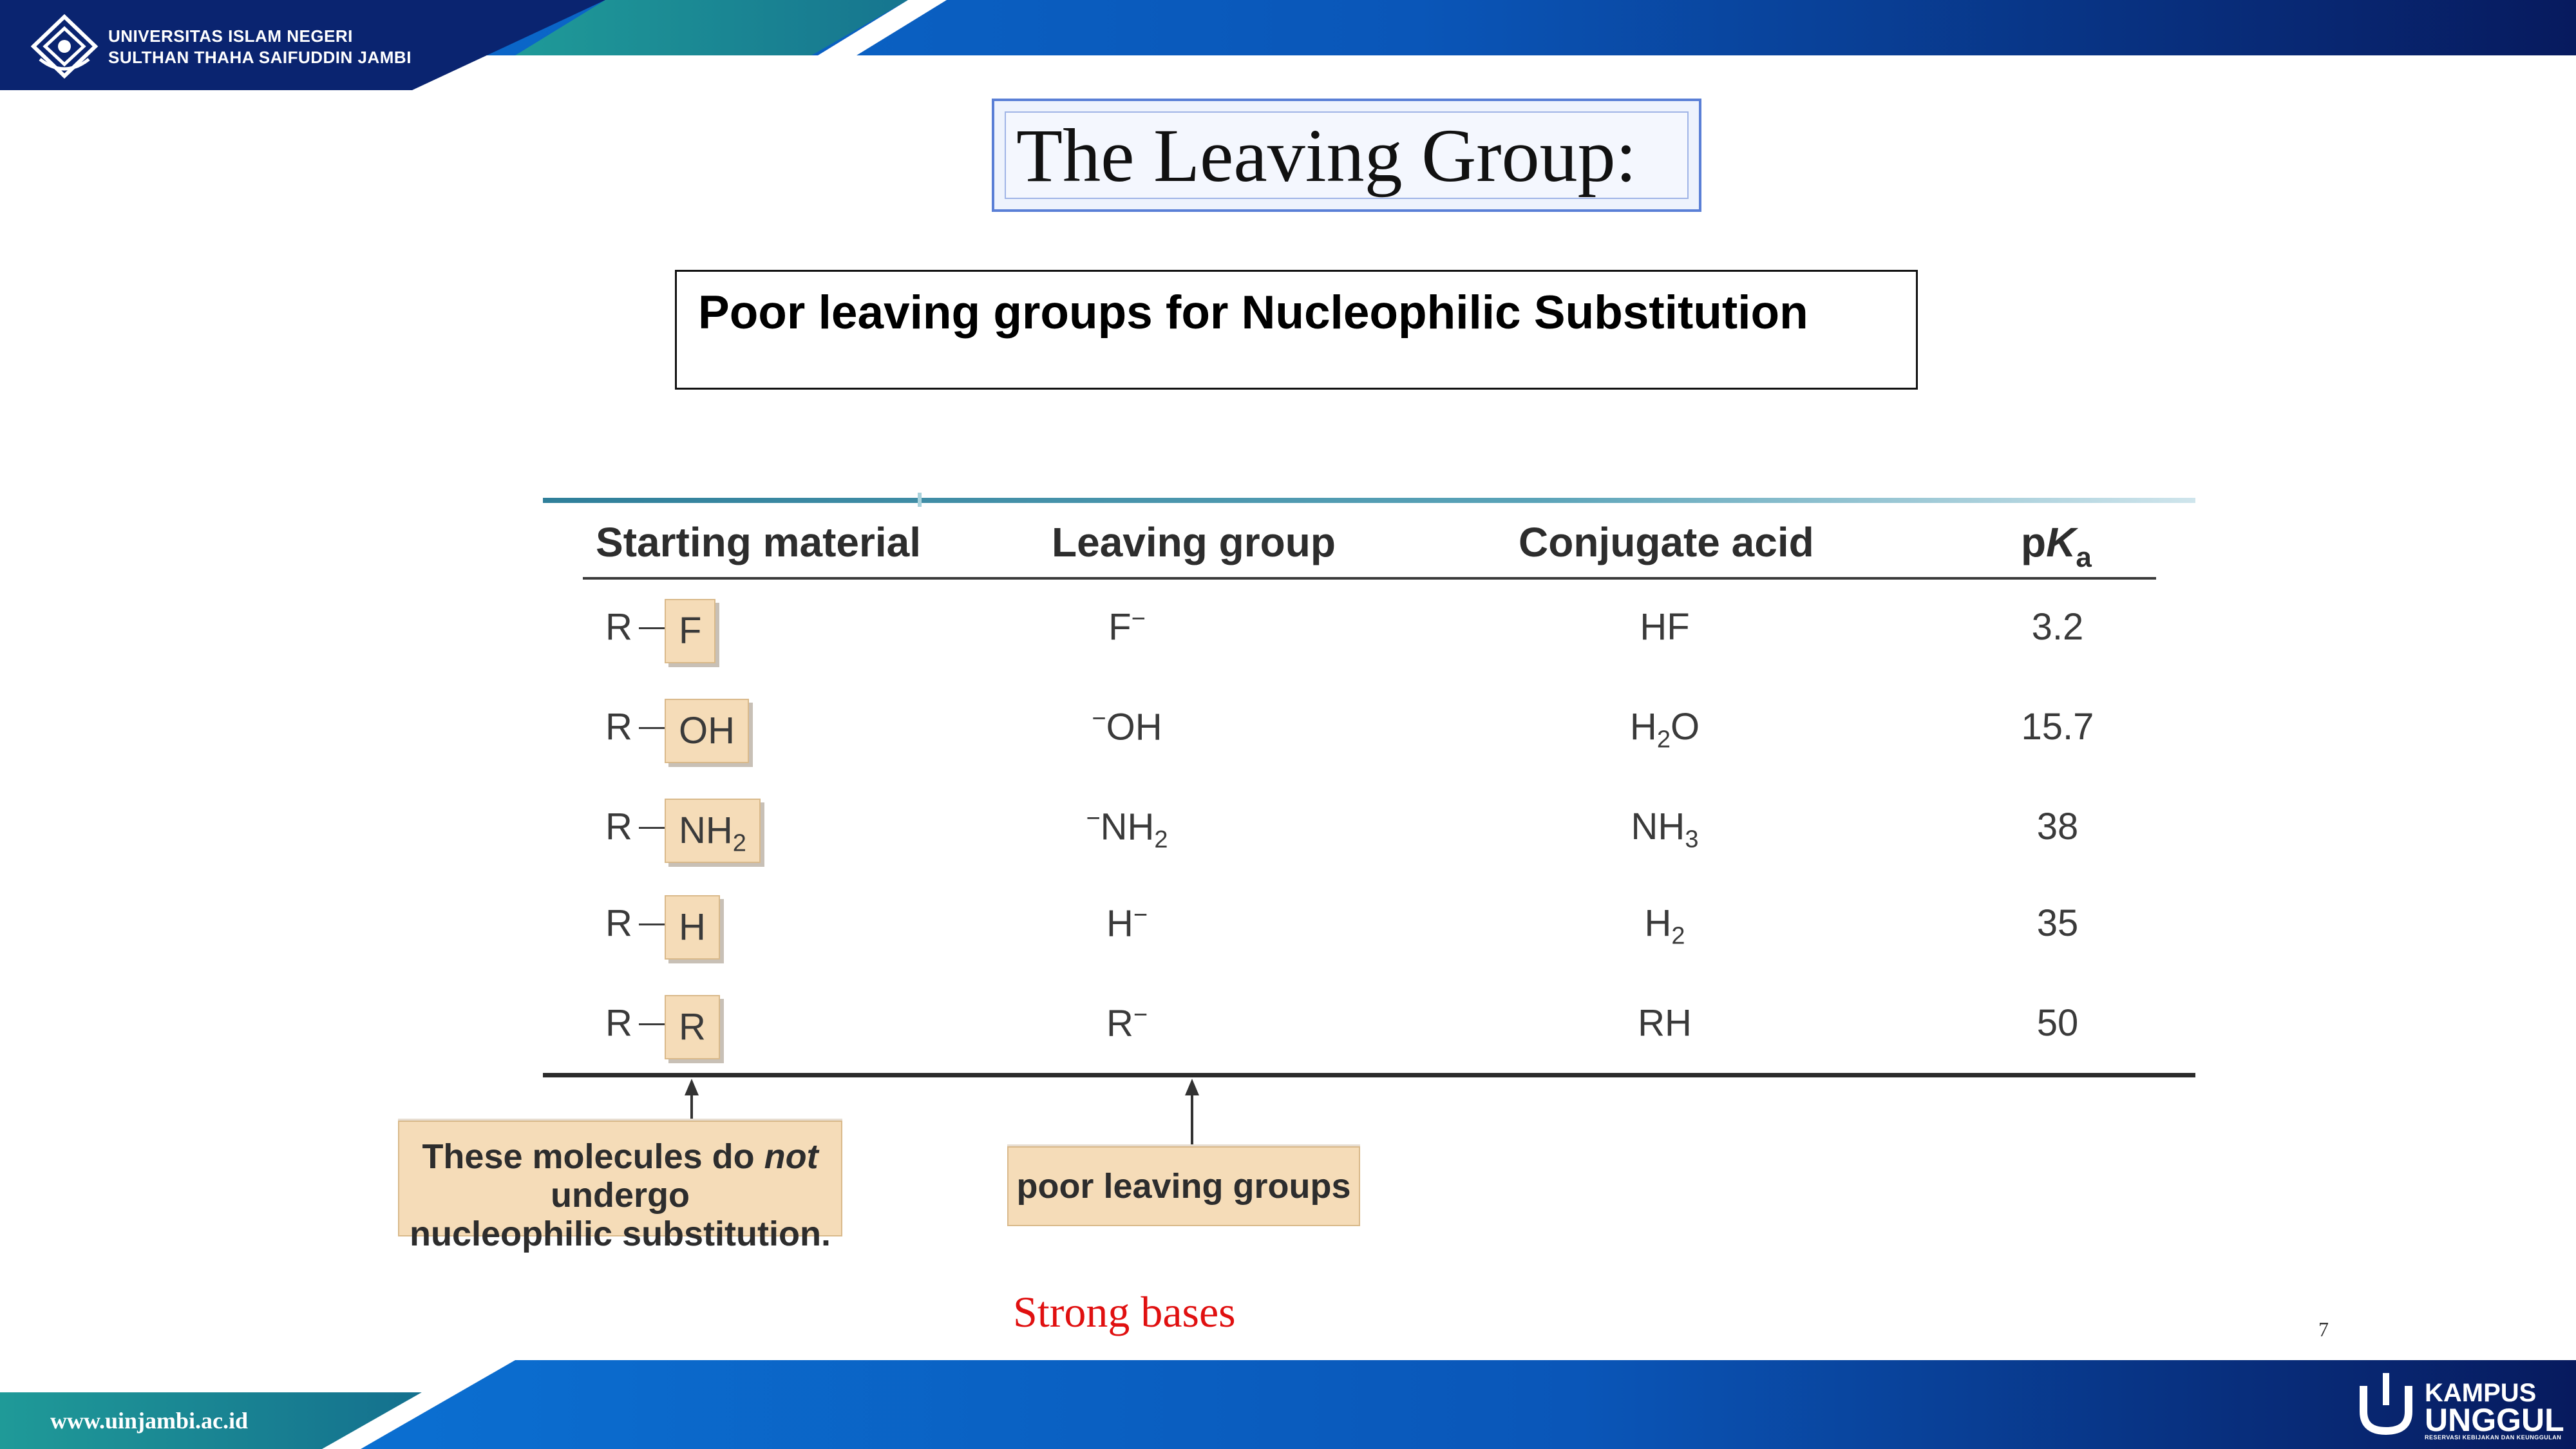 This screenshot has width=2576, height=1449. I want to click on header-pka: pKa, so click(2056, 545).